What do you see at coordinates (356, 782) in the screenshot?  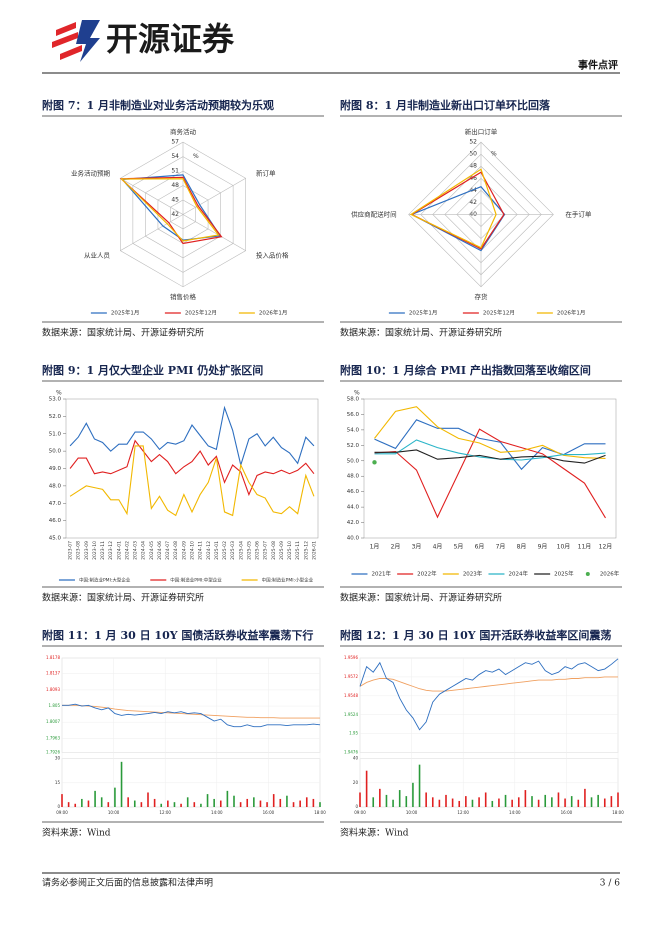 I see `volume-tick-label: 20` at bounding box center [356, 782].